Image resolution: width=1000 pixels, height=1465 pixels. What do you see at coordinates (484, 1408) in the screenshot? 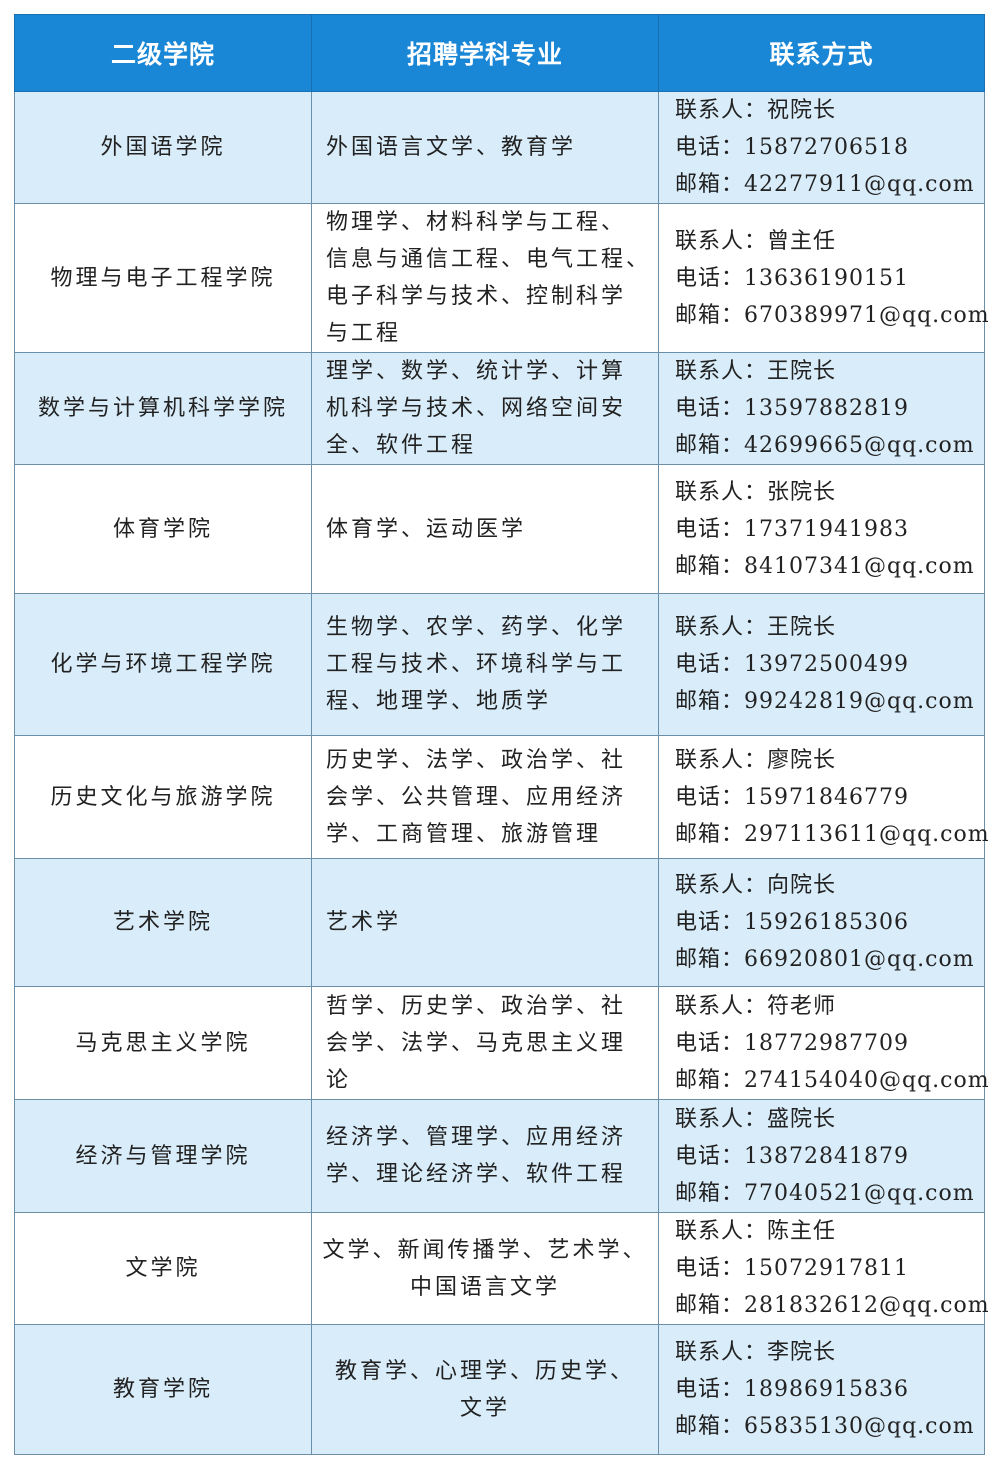
I see `subjects-line: 文学` at bounding box center [484, 1408].